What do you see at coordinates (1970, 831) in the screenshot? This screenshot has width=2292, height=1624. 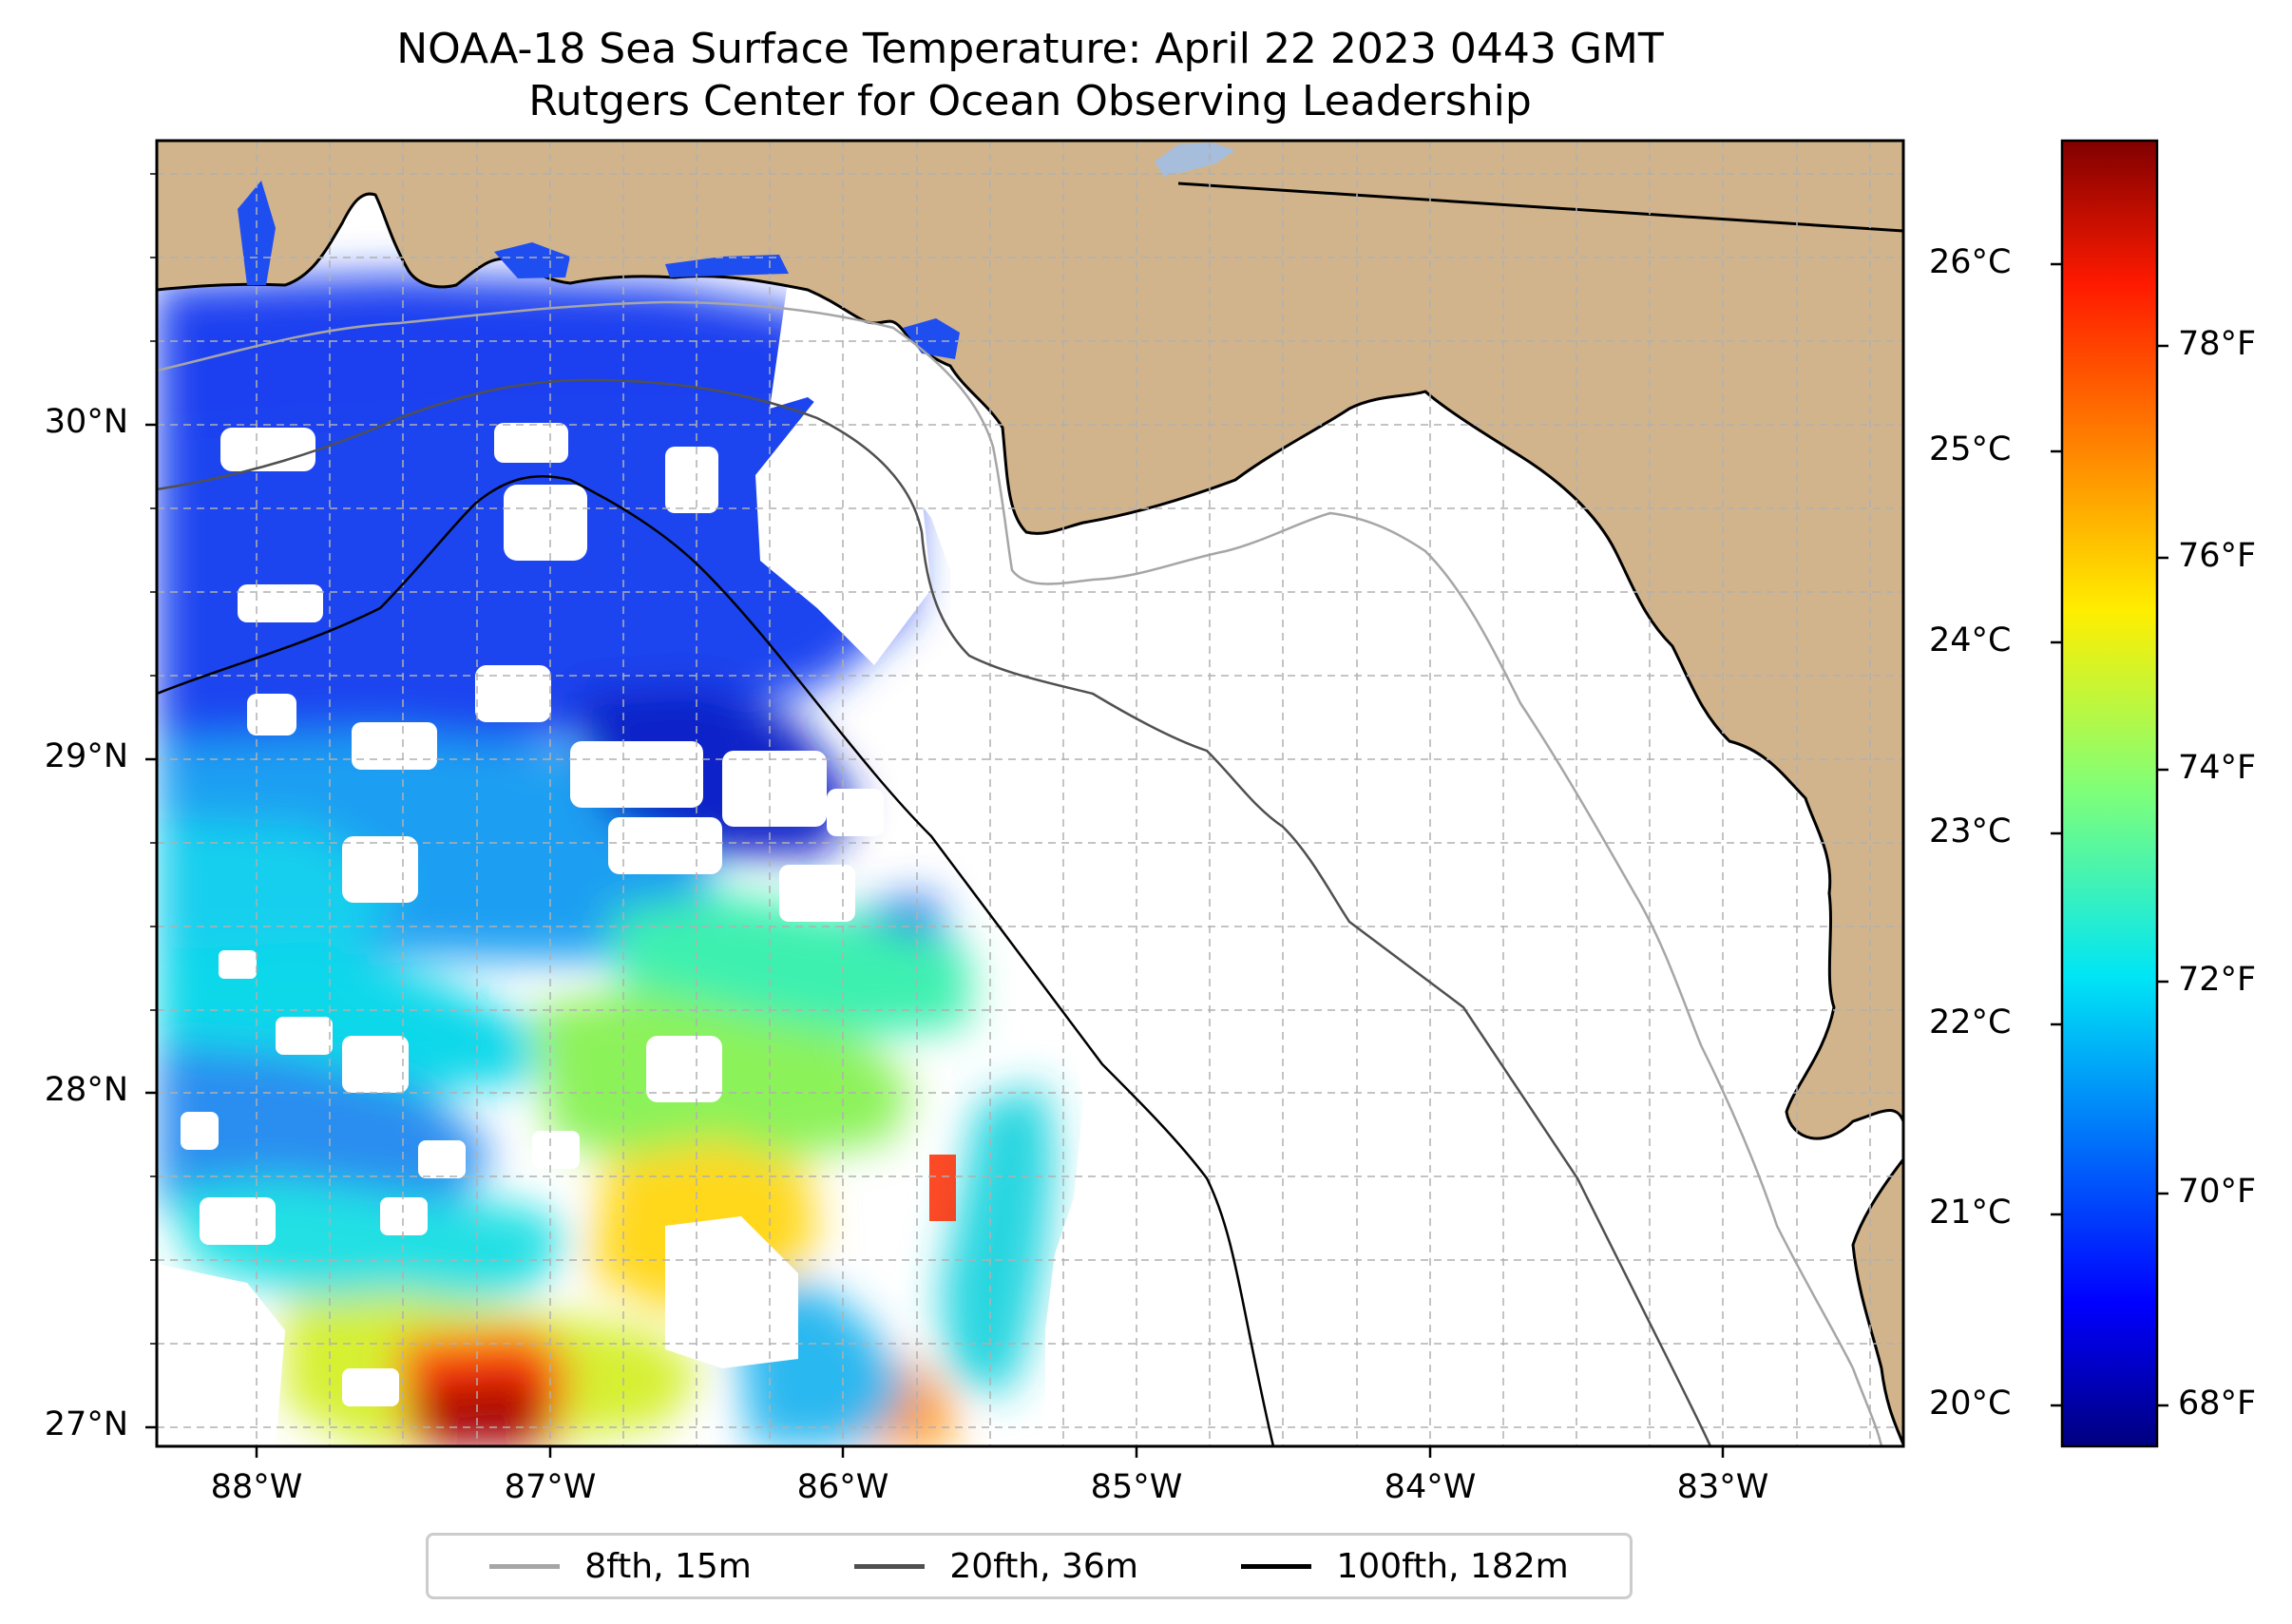 I see `colorbar-label-23c: 23°C` at bounding box center [1970, 831].